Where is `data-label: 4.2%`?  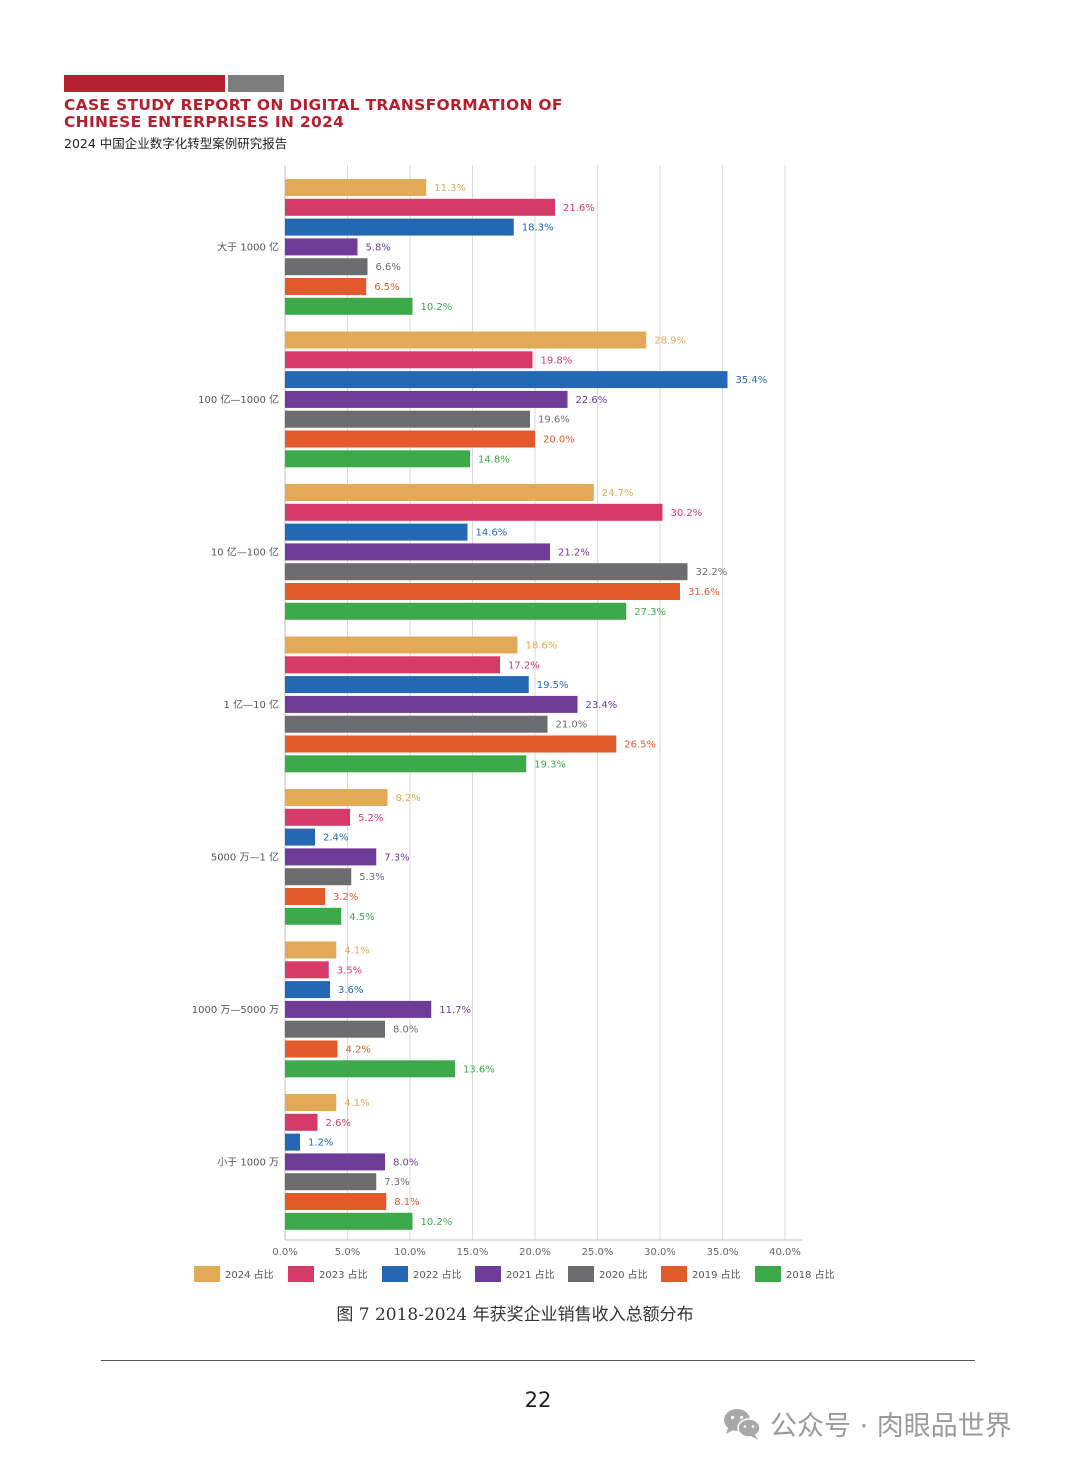
data-label: 4.2% is located at coordinates (358, 1050).